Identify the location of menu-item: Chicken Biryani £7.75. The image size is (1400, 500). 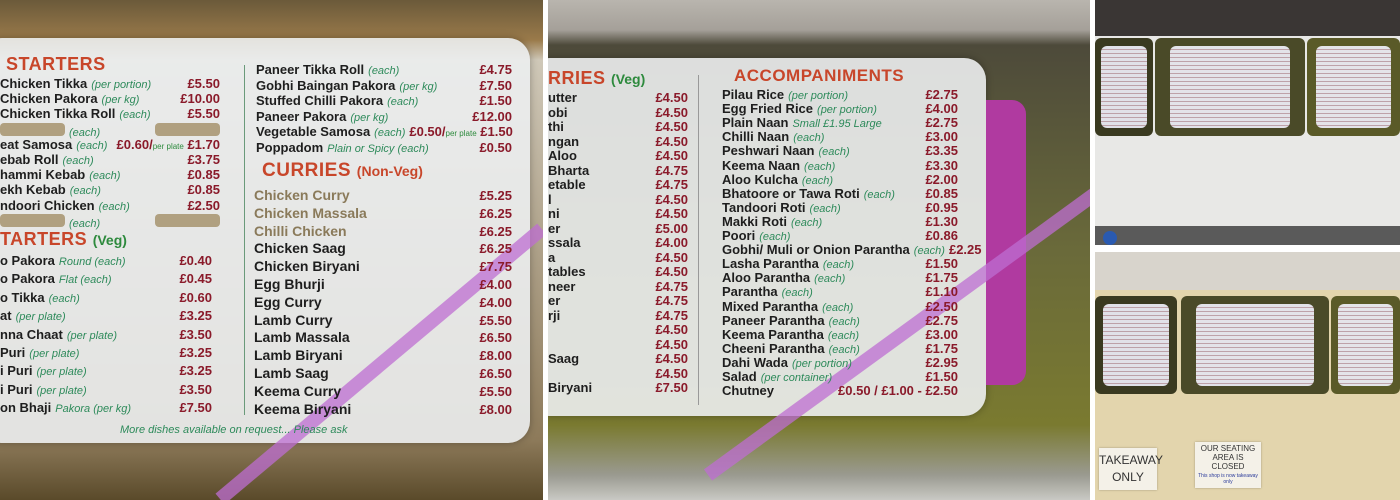
(383, 266).